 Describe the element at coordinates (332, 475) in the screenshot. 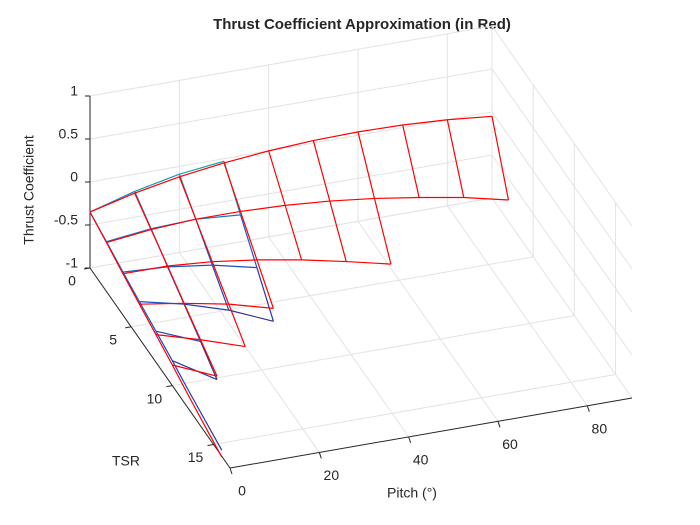

I see `x-tick-label: 20` at that location.